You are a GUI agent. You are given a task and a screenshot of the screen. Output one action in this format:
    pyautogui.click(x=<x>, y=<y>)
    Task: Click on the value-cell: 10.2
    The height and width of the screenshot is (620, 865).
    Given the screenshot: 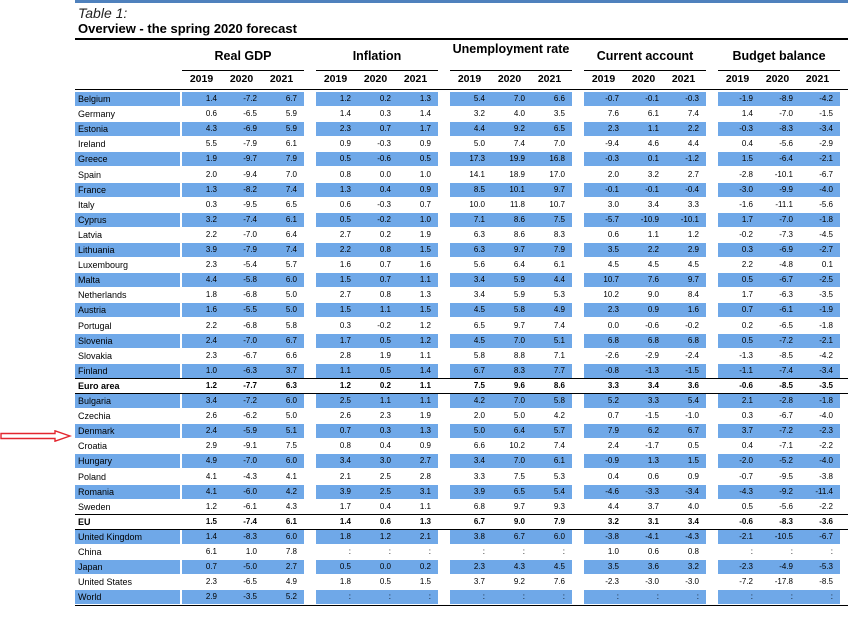 What is the action you would take?
    pyautogui.click(x=611, y=295)
    